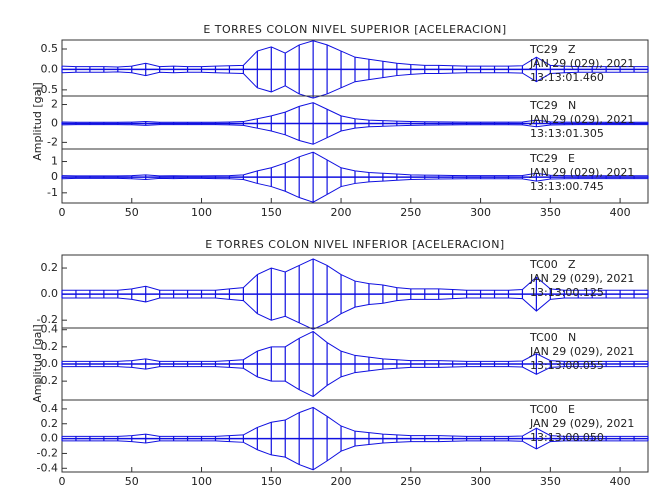 This screenshot has height=500, width=650. Describe the element at coordinates (54, 104) in the screenshot. I see `y-tick-label: 2` at that location.